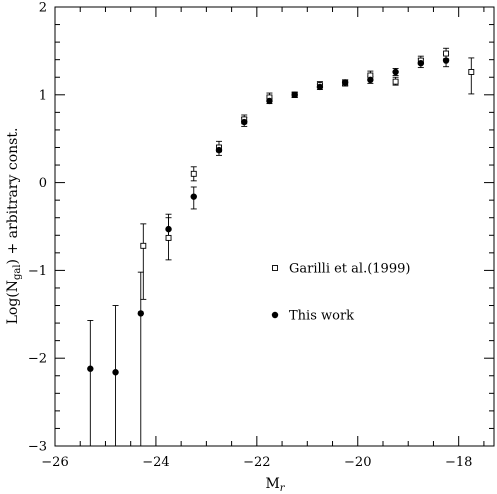 This screenshot has width=497, height=494. I want to click on legend-label: Garilli et al.(1999), so click(349, 269).